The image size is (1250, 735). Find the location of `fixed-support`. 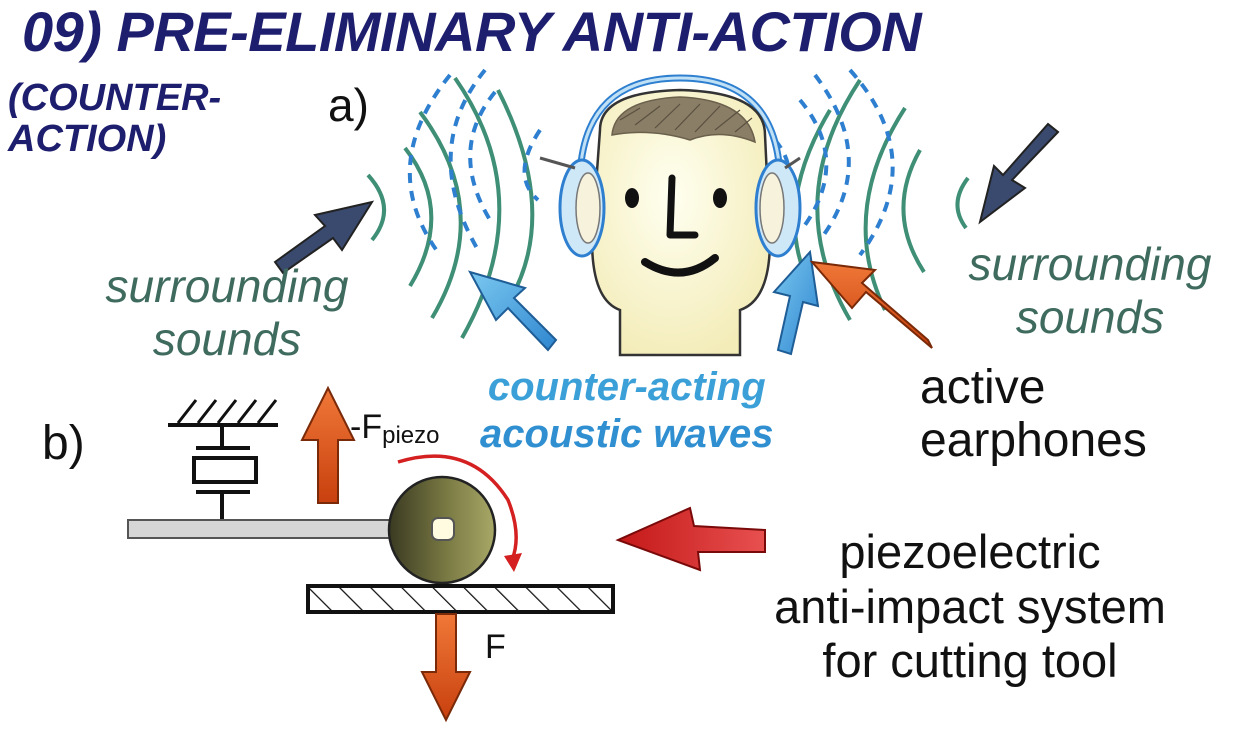

fixed-support is located at coordinates (223, 423).